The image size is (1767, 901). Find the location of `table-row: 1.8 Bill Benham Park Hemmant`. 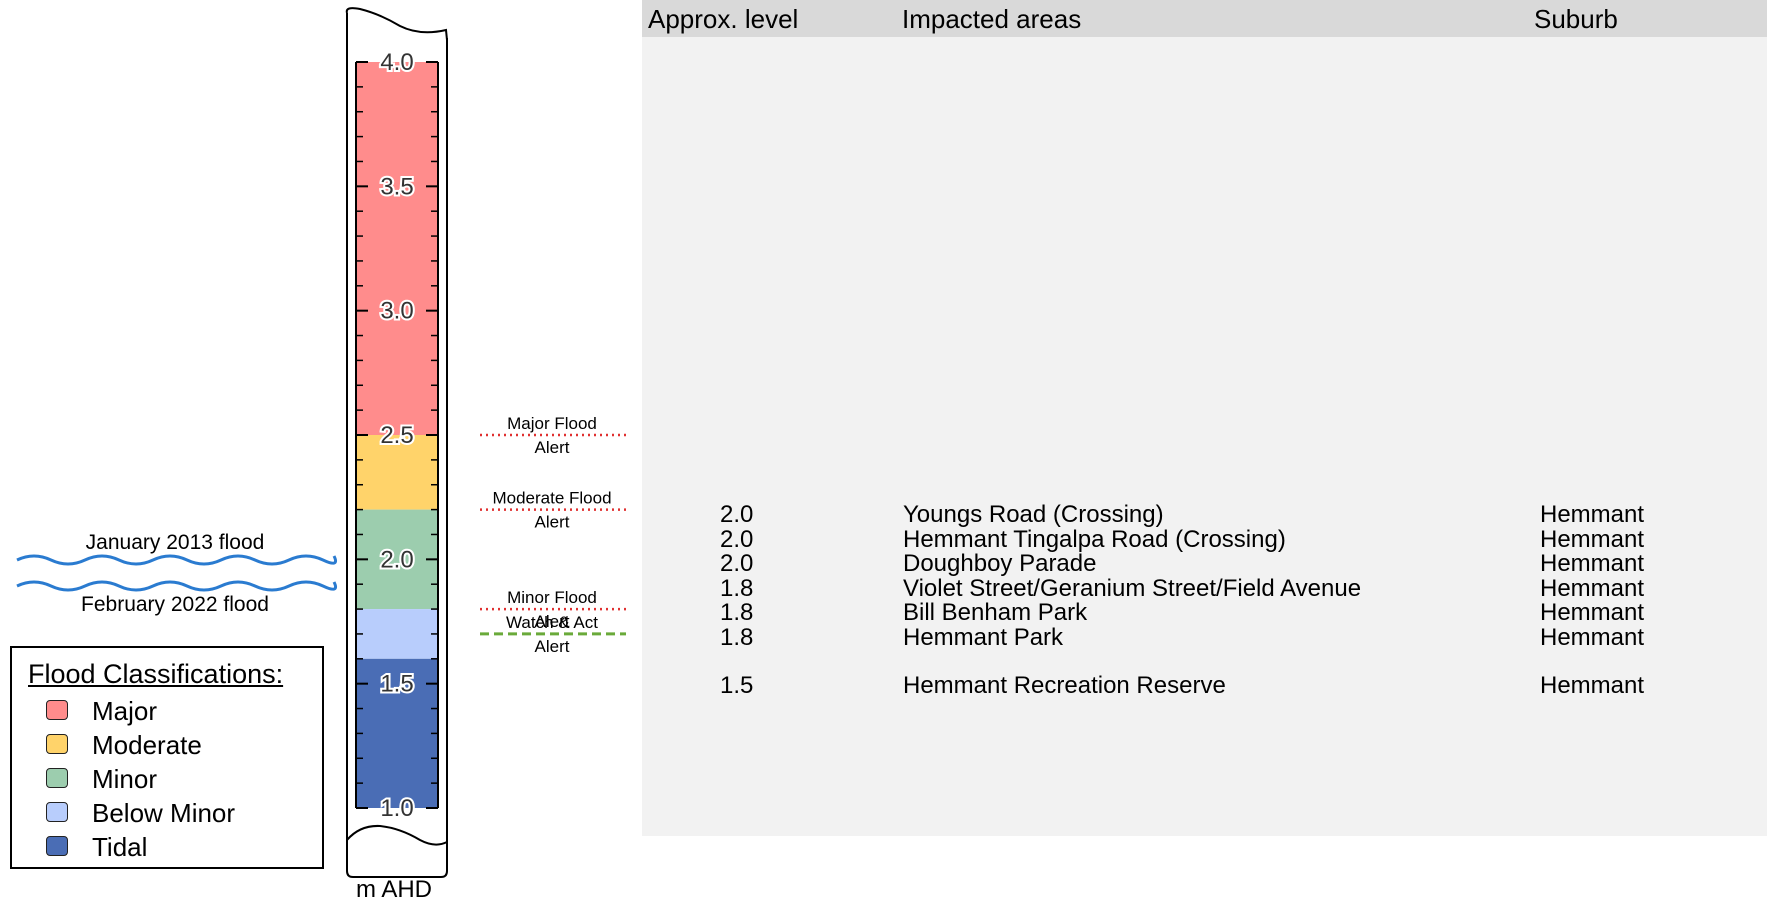

table-row: 1.8 Bill Benham Park Hemmant is located at coordinates (1204, 612).